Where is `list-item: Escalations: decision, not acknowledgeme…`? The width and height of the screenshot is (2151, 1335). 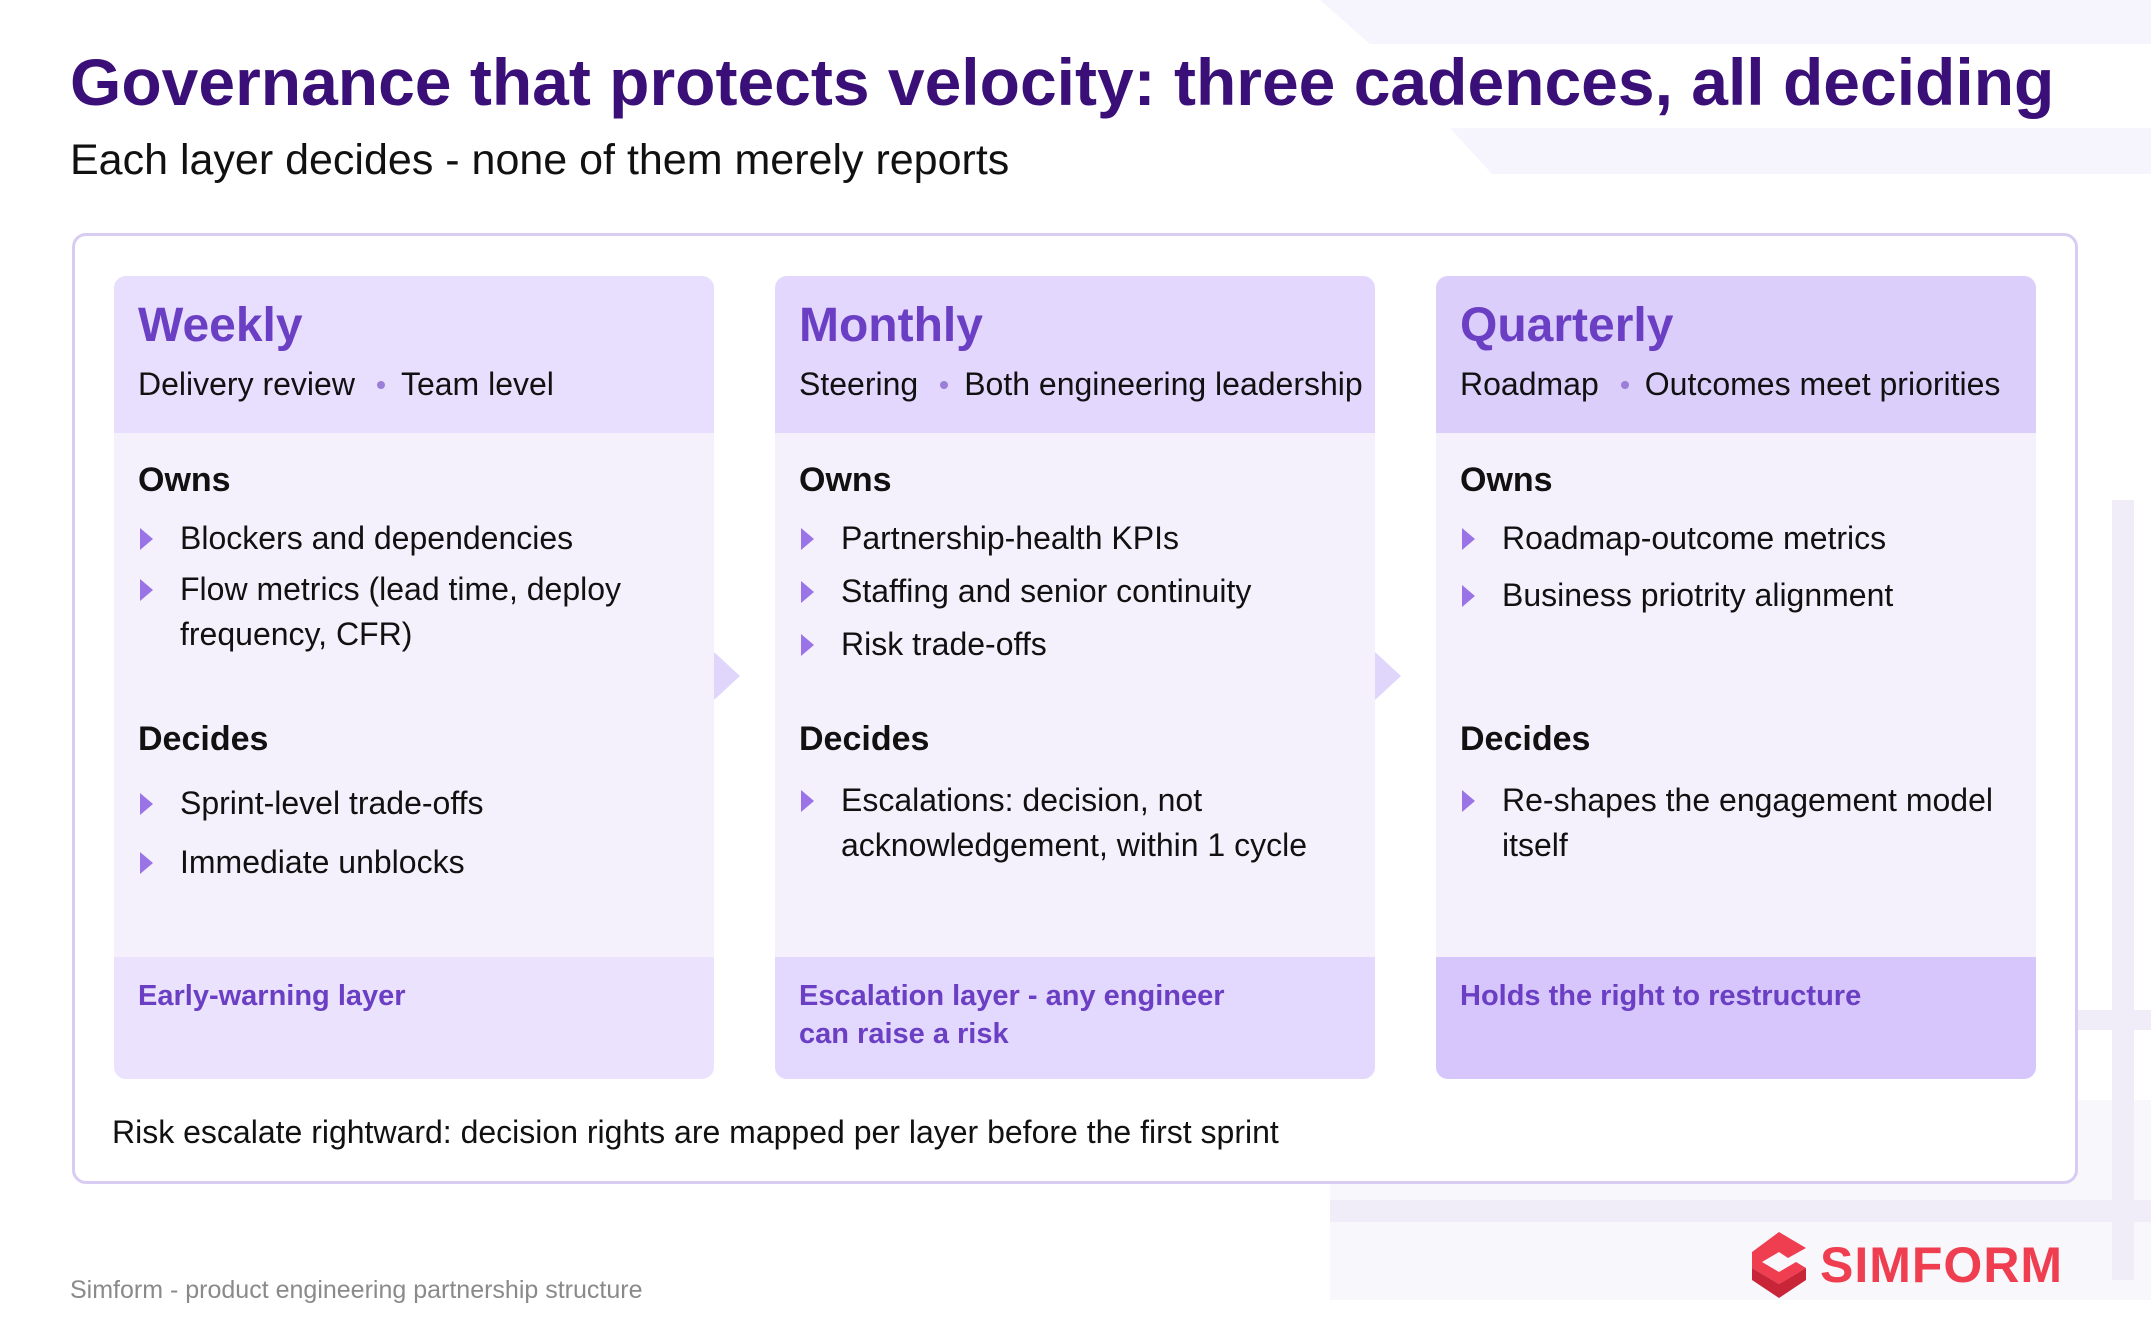
list-item: Escalations: decision, not acknowledgeme… is located at coordinates (1077, 823).